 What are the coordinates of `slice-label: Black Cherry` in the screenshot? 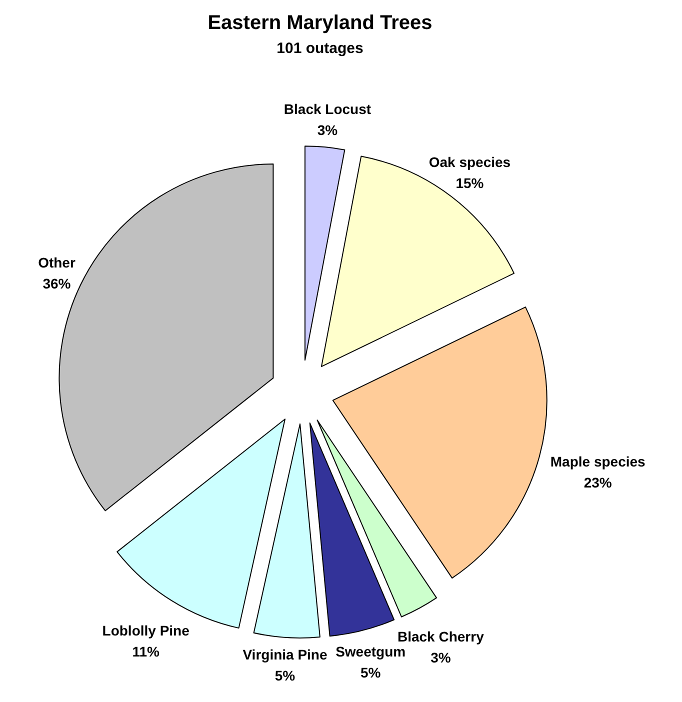 It's located at (440, 636).